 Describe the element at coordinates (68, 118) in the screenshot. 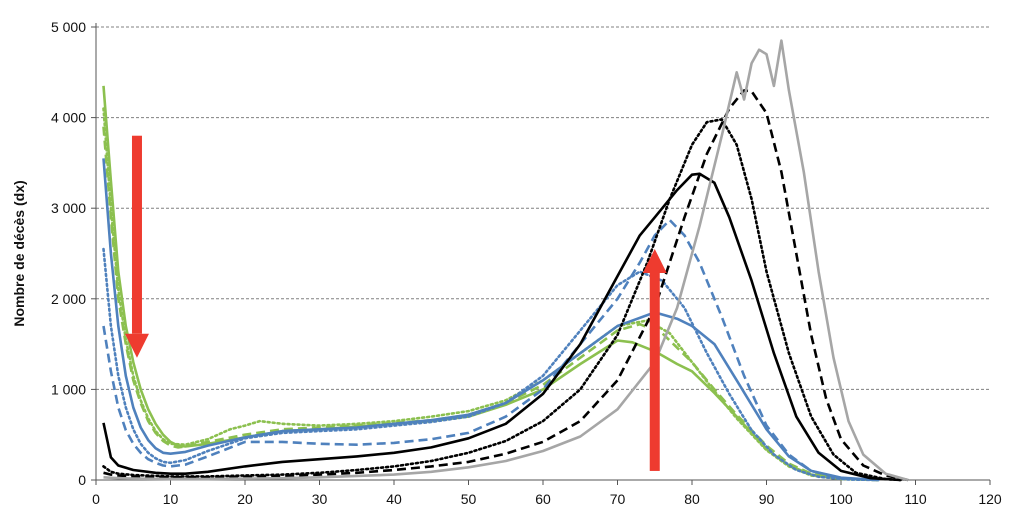

I see `y-tick-label: 4 000` at that location.